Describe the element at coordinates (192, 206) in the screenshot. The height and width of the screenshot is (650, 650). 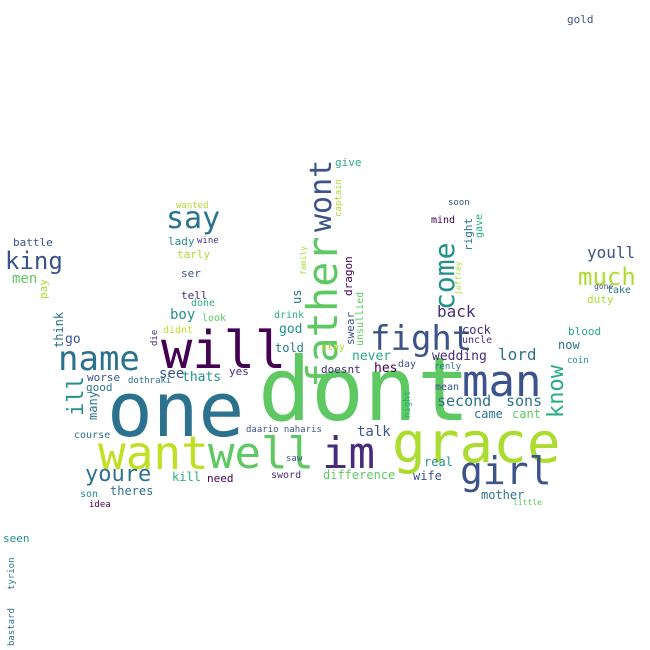
I see `word-wanted: wanted` at that location.